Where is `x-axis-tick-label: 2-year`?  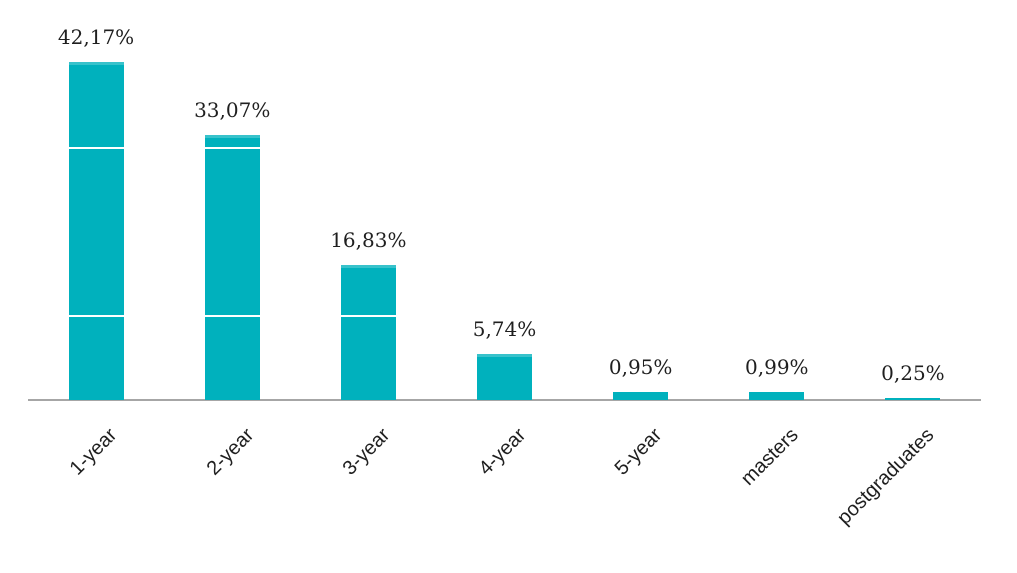 x-axis-tick-label: 2-year is located at coordinates (230, 452).